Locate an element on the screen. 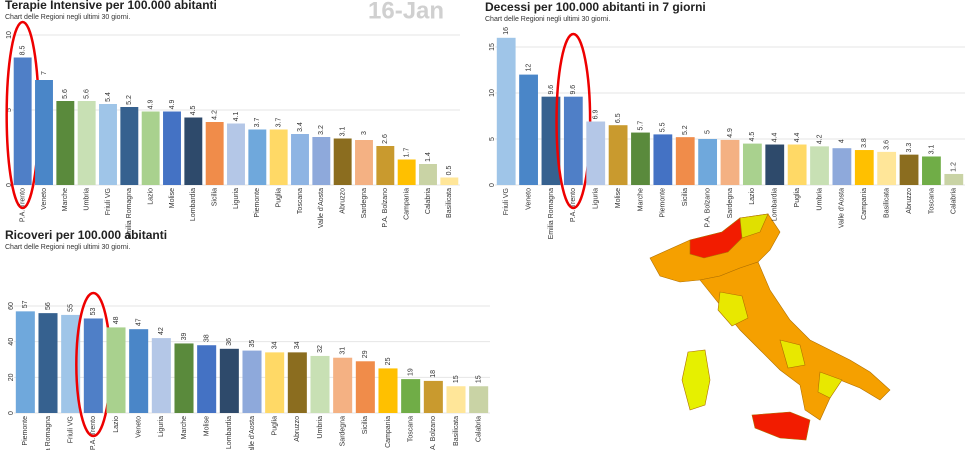  y-tick-label: 5 is located at coordinates (492, 139).